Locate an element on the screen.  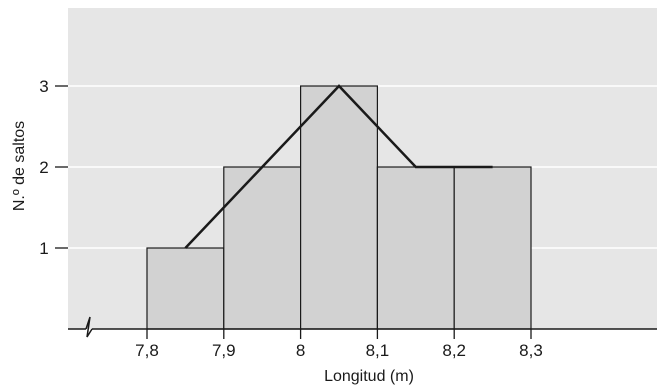
x-tick-label: 8,1 is located at coordinates (378, 350).